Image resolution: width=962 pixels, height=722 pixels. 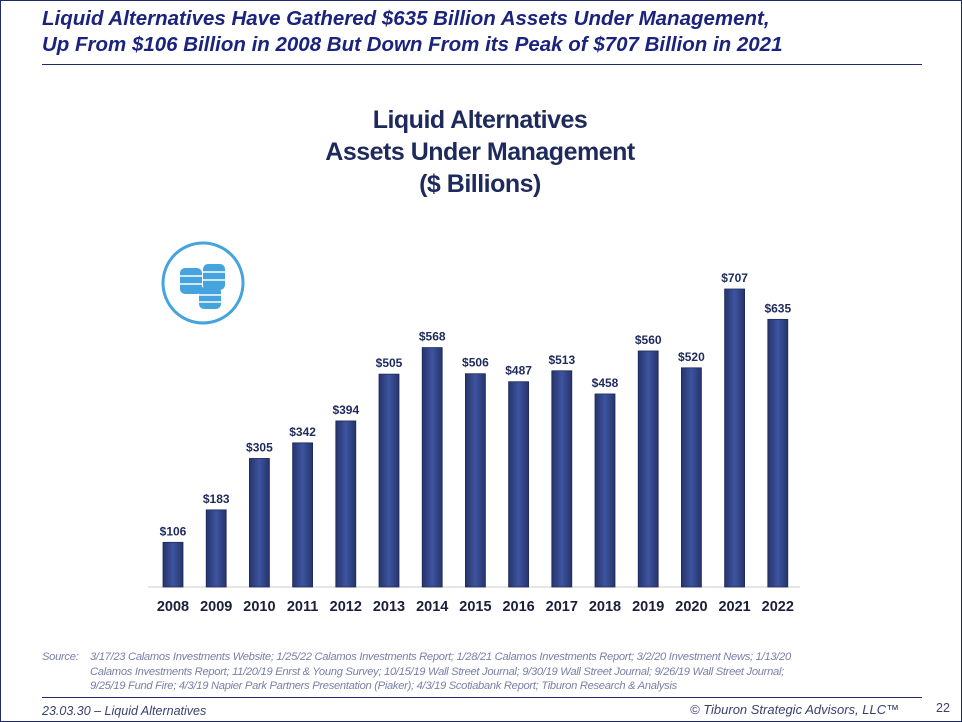 What do you see at coordinates (562, 607) in the screenshot?
I see `x-tick-label: 2017` at bounding box center [562, 607].